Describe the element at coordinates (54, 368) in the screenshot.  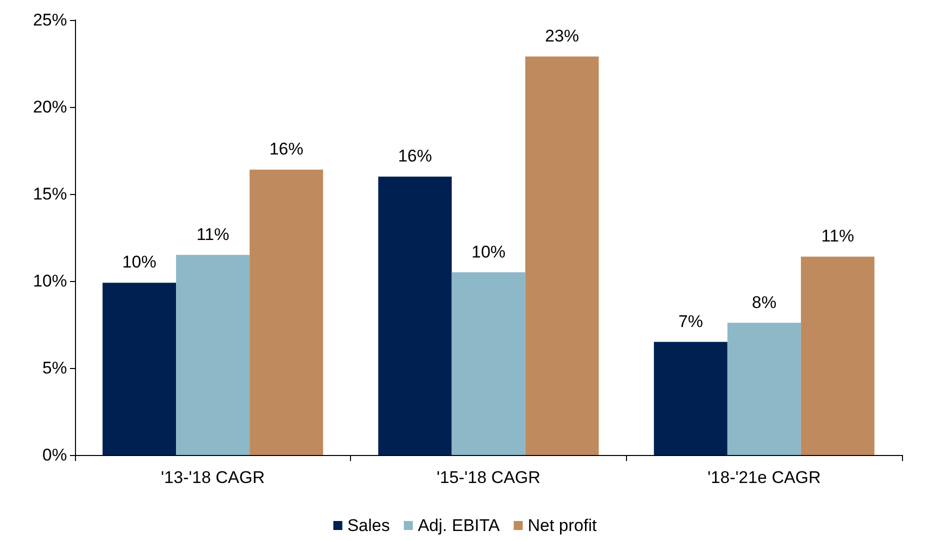
I see `y-tick-label: 5%` at that location.